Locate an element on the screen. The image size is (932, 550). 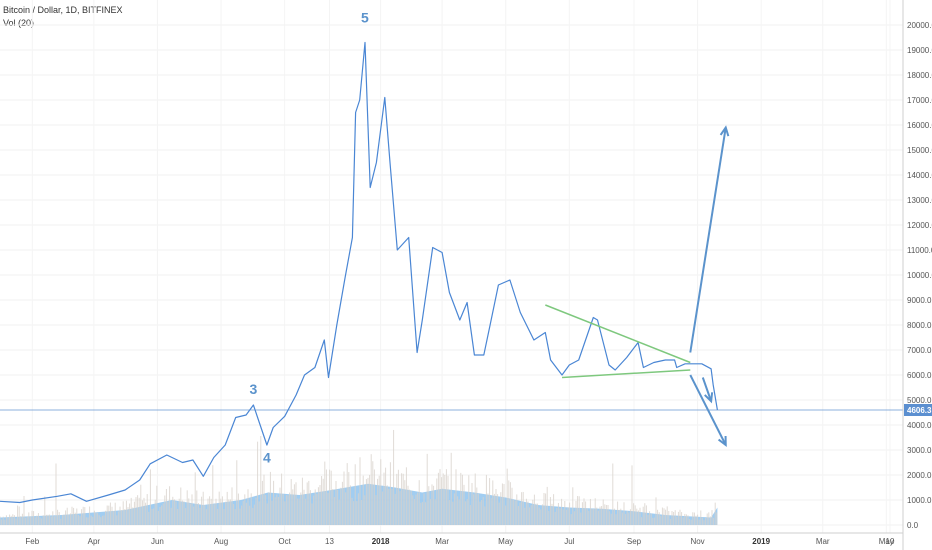
current-price-box is located at coordinates (918, 410).